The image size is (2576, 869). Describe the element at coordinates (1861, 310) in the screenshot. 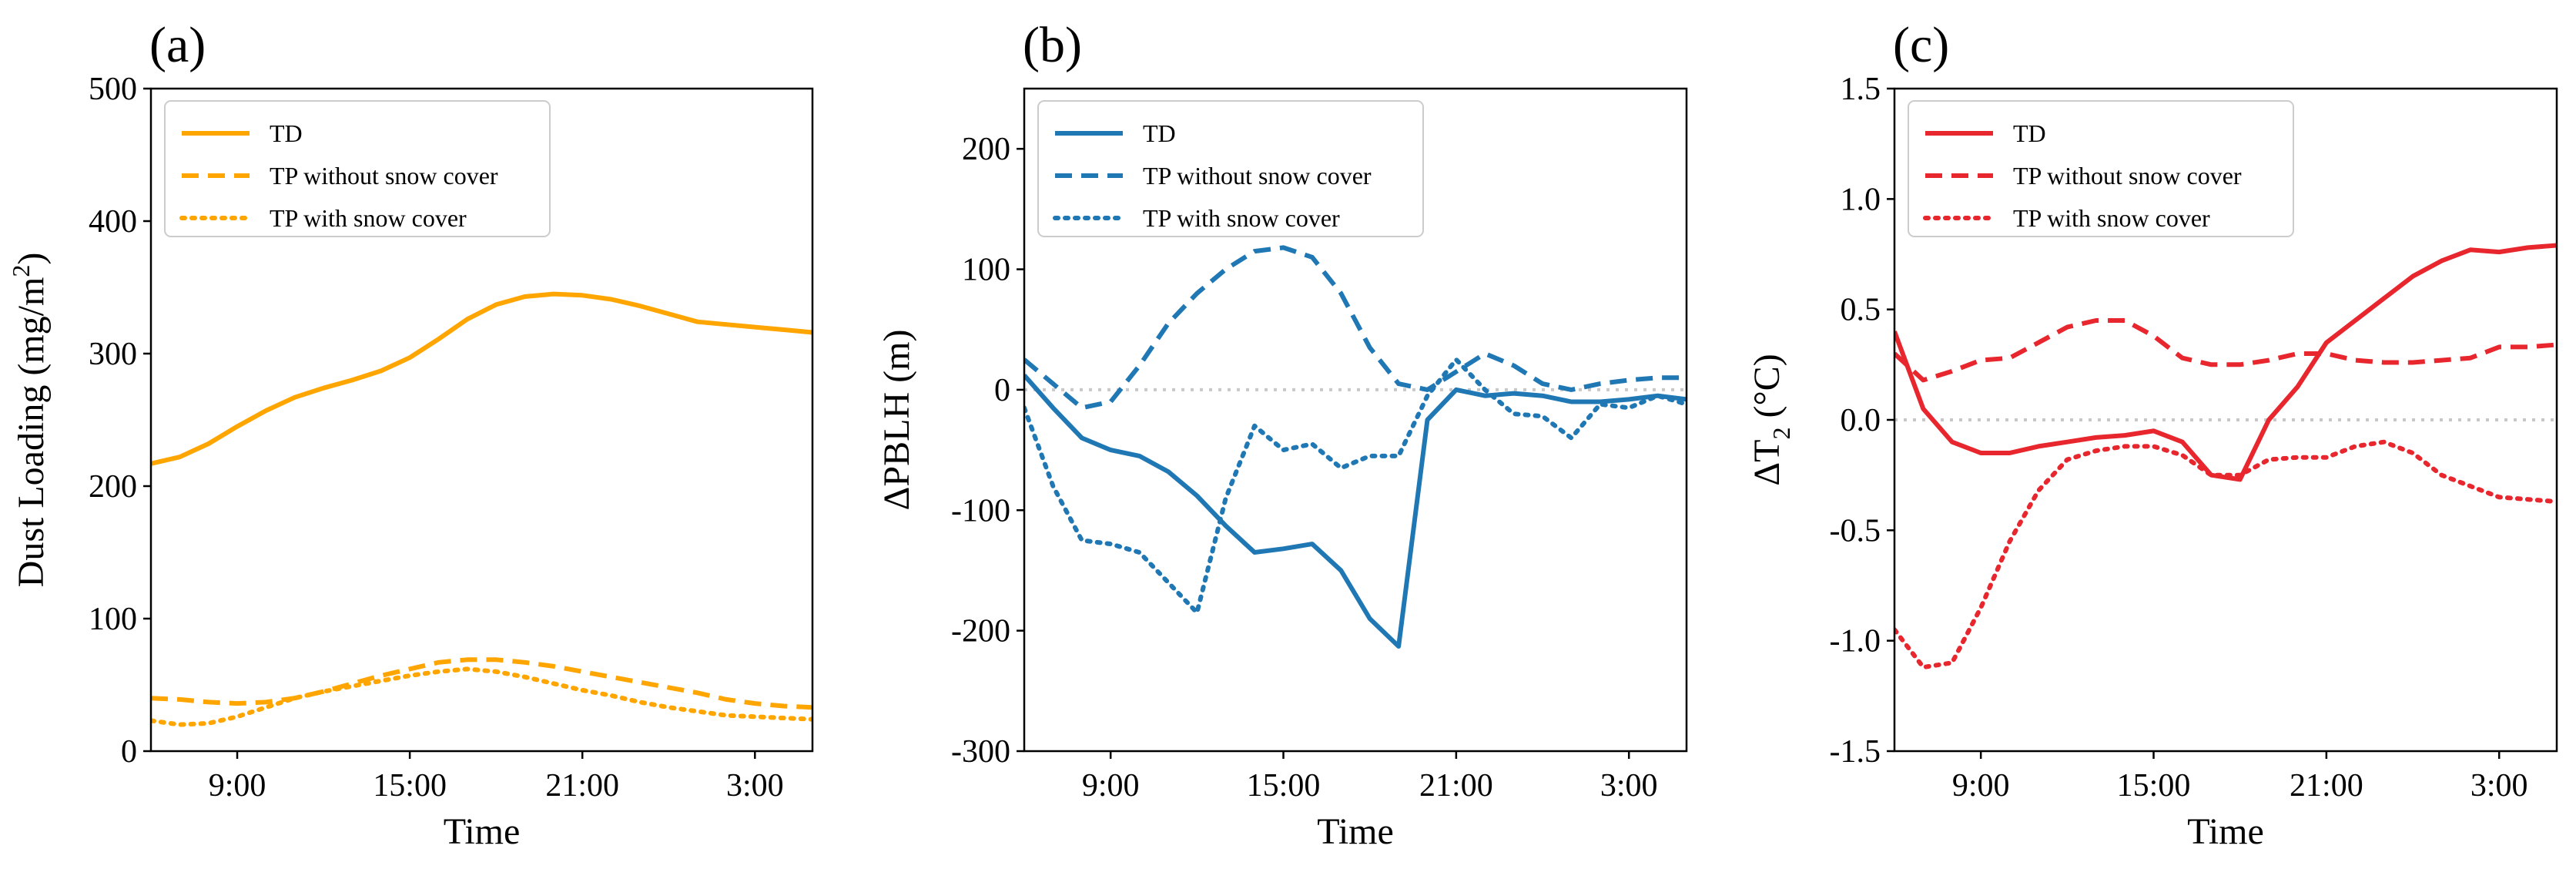

I see `y-tick-label: 0.5` at that location.